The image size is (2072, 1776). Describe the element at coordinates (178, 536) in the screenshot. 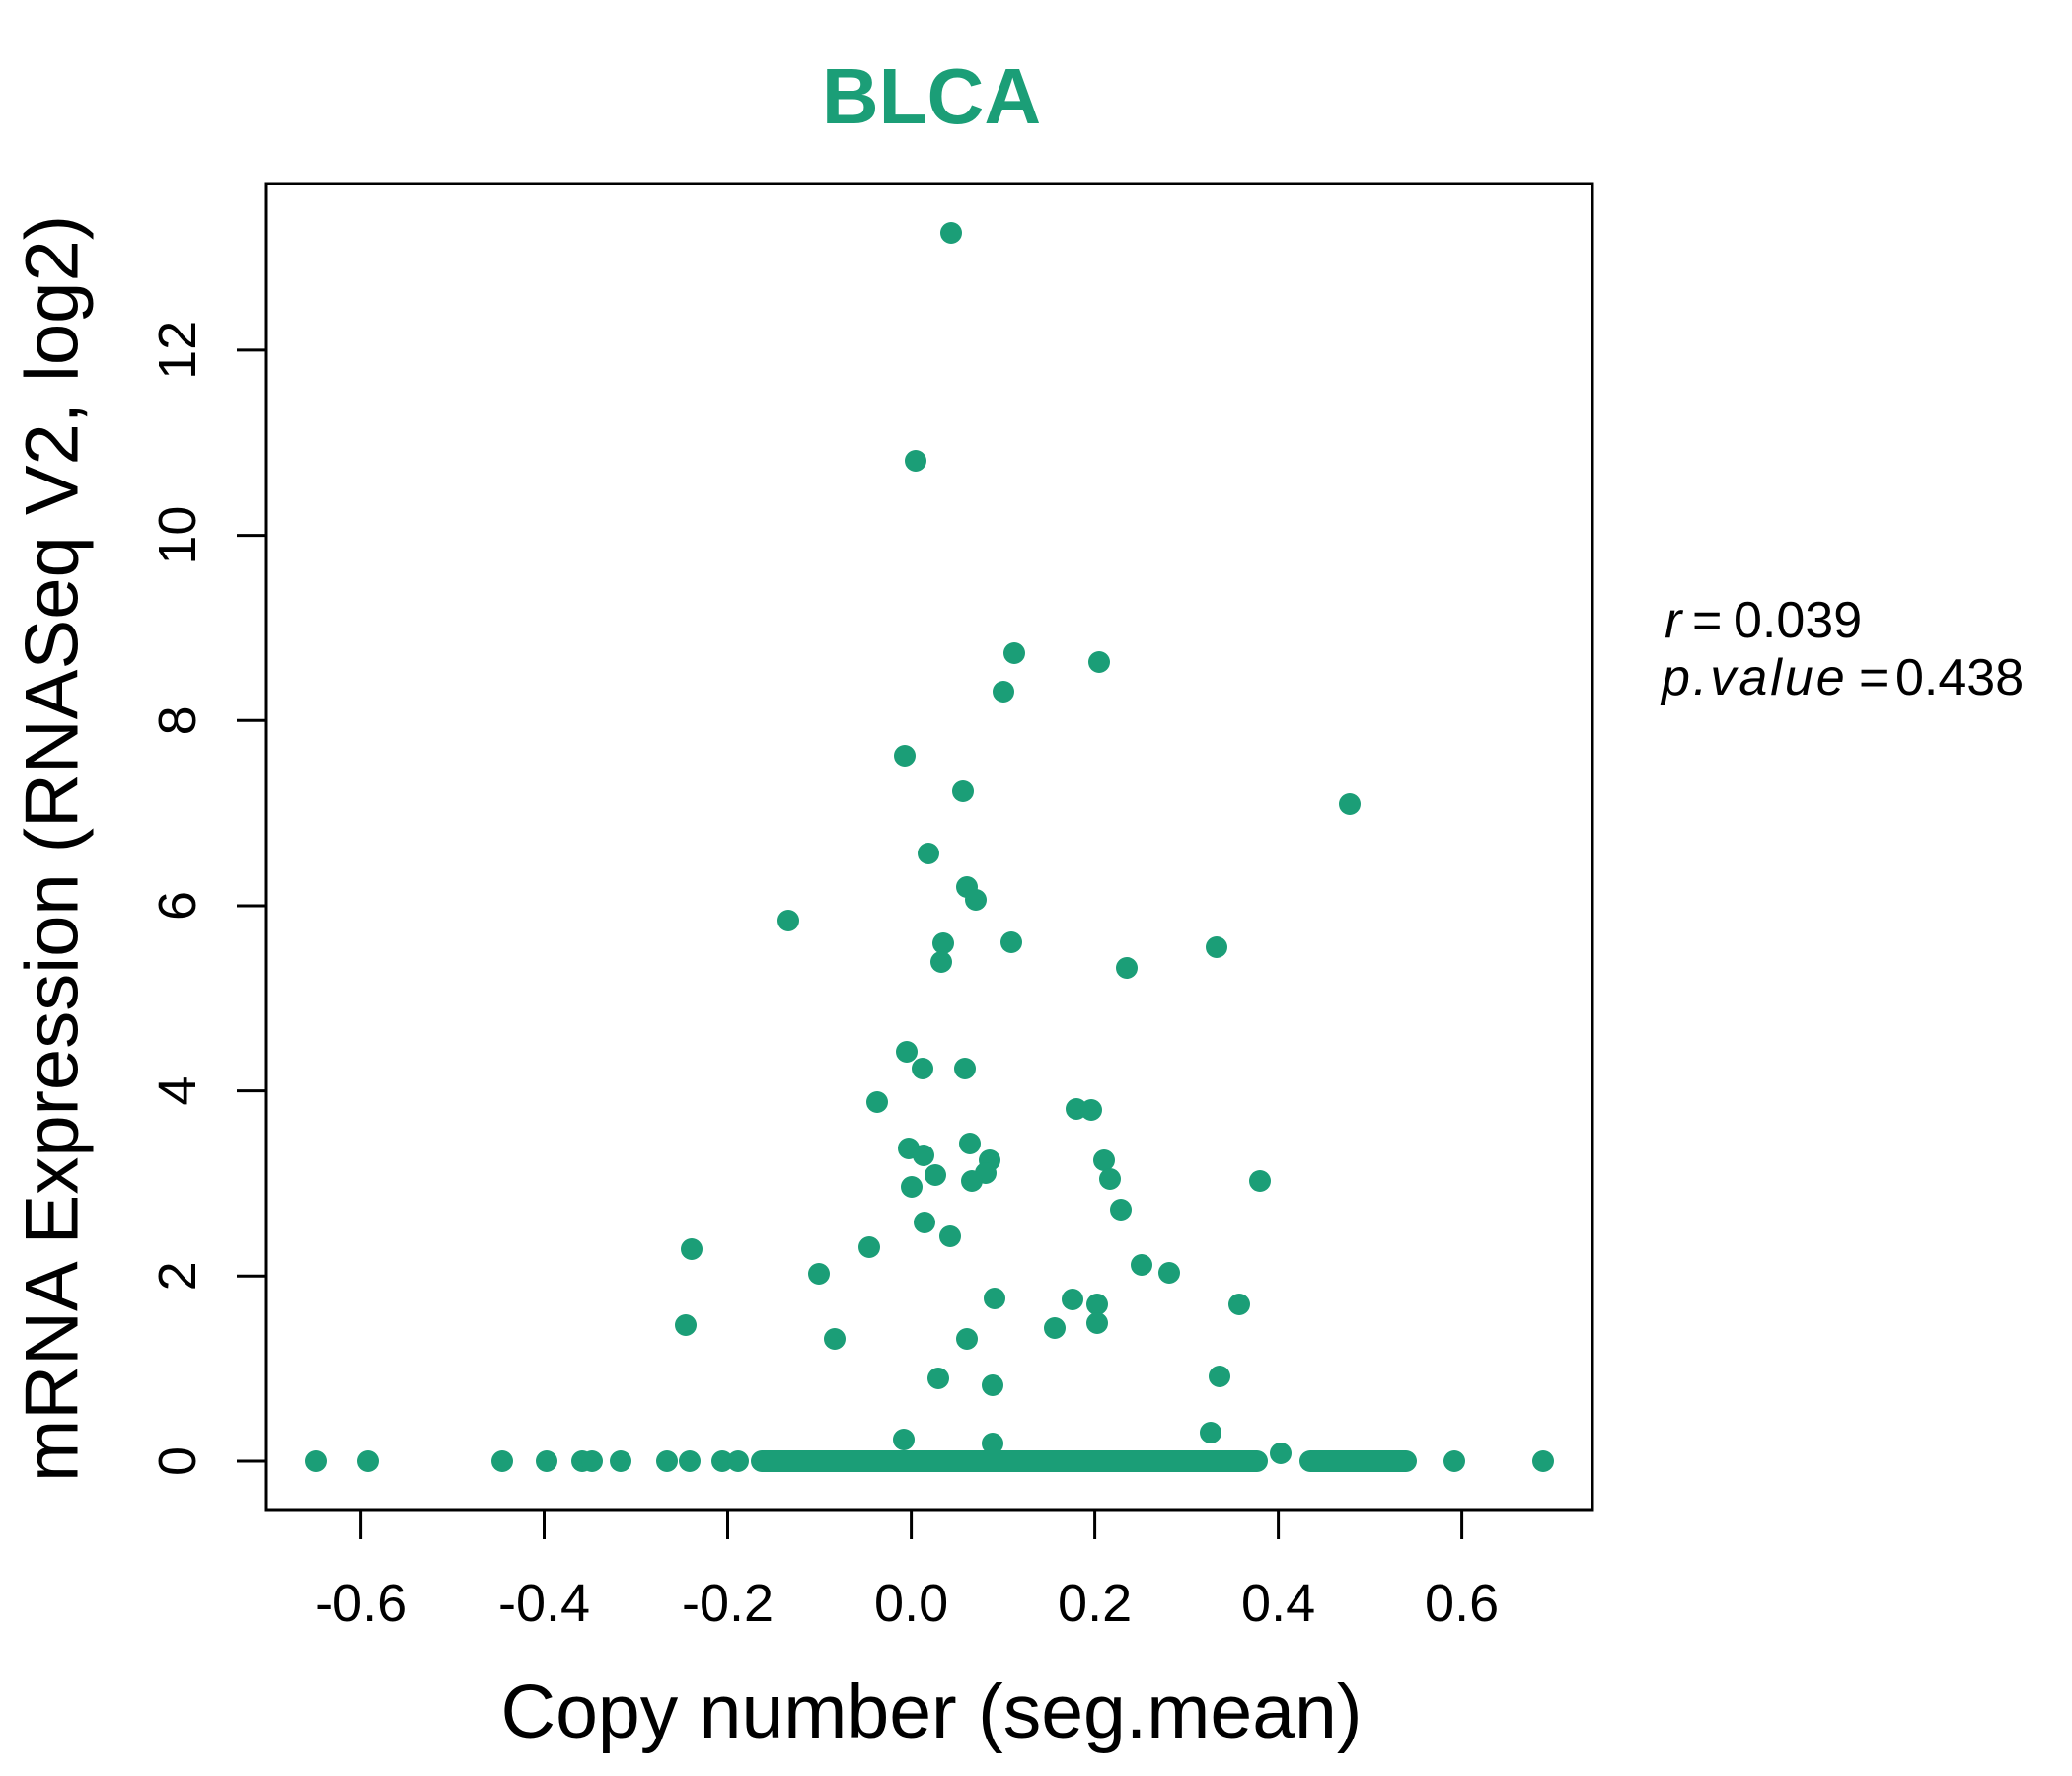

I see `svg-text: 10` at that location.